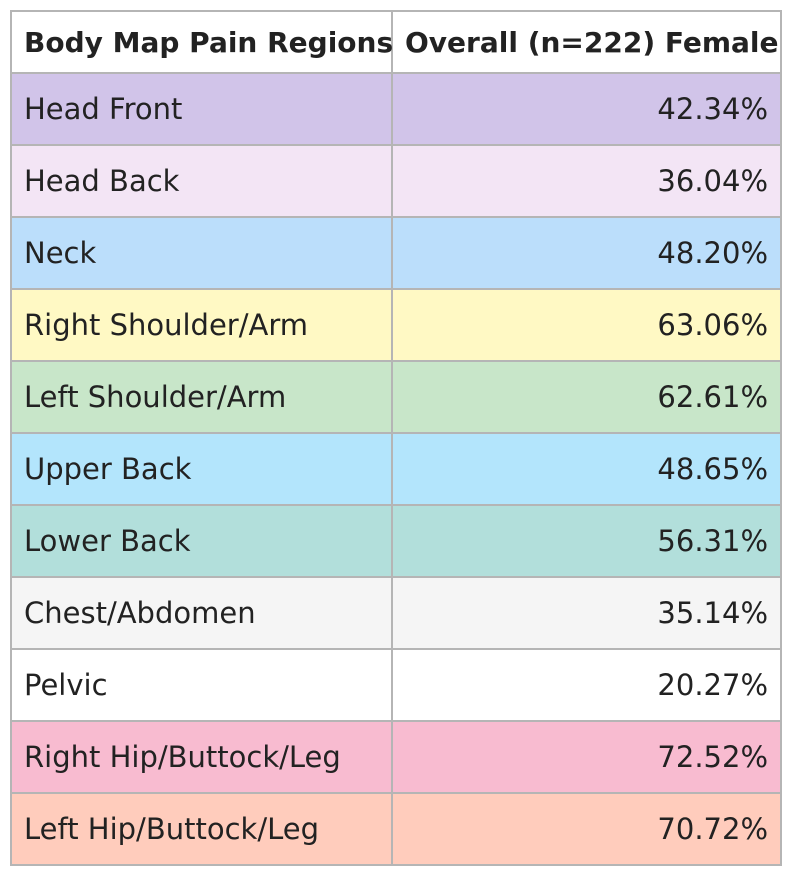 This screenshot has width=788, height=878. Describe the element at coordinates (201, 541) in the screenshot. I see `region-cell: Lower Back` at that location.